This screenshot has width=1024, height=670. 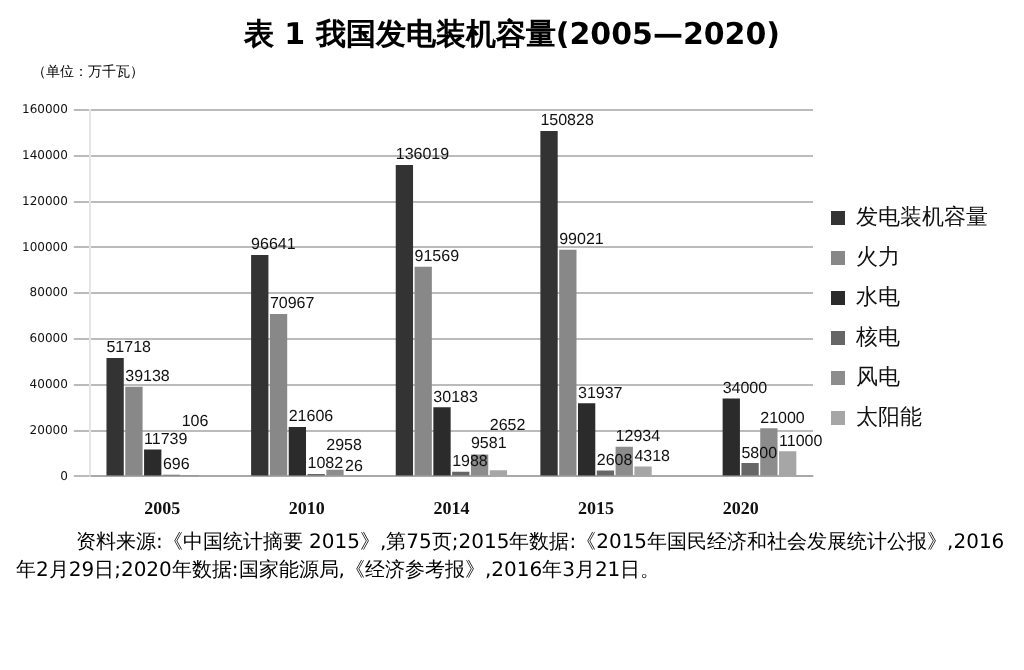 What do you see at coordinates (567, 120) in the screenshot?
I see `data-label: 150828` at bounding box center [567, 120].